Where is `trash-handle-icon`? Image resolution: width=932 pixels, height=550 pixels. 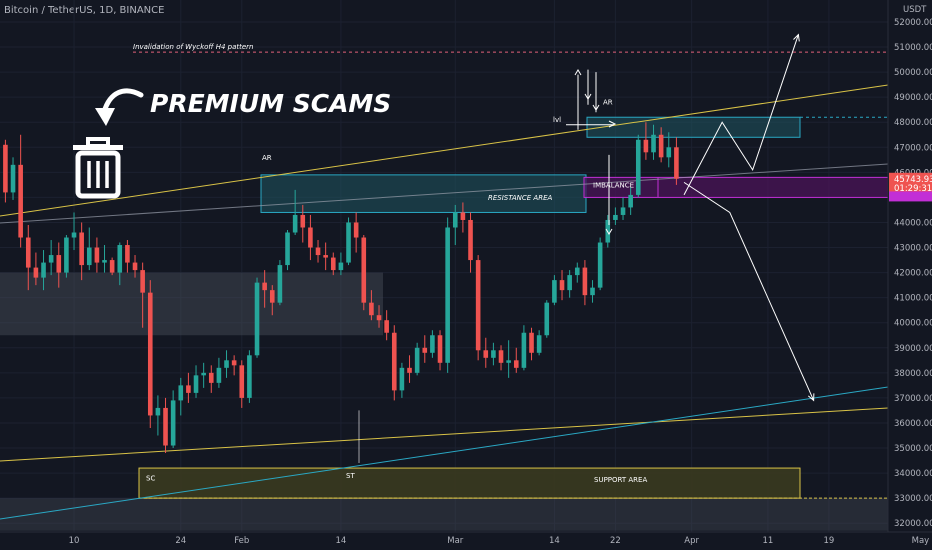 trash-handle-icon is located at coordinates (98, 142).